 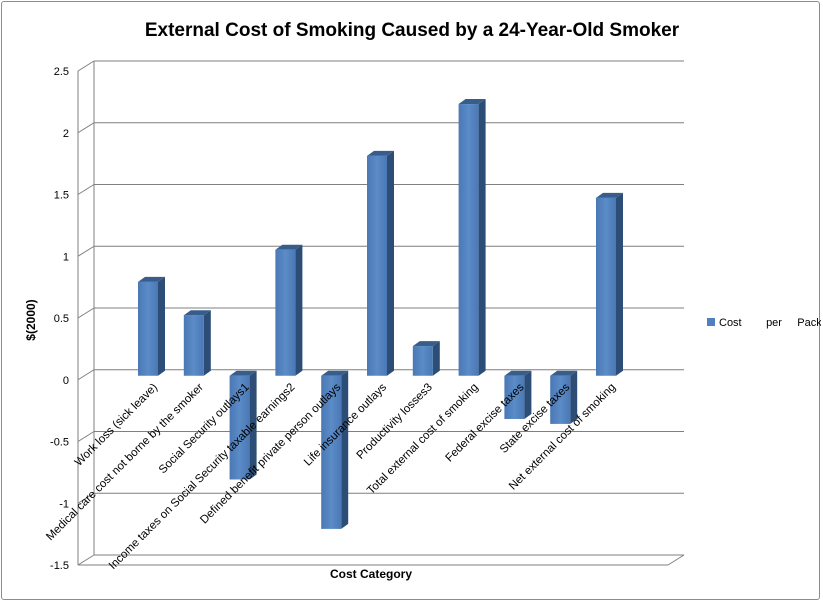 What do you see at coordinates (66, 257) in the screenshot?
I see `y-tick-label: 1` at bounding box center [66, 257].